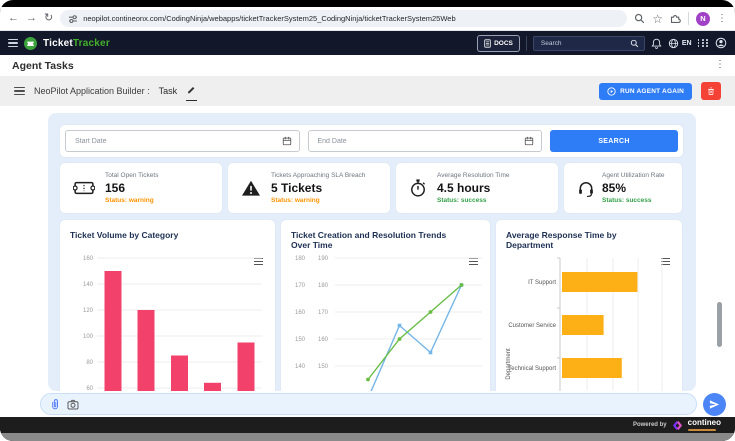 Image resolution: width=735 pixels, height=441 pixels. Describe the element at coordinates (13, 18) in the screenshot. I see `back-icon: ←` at that location.